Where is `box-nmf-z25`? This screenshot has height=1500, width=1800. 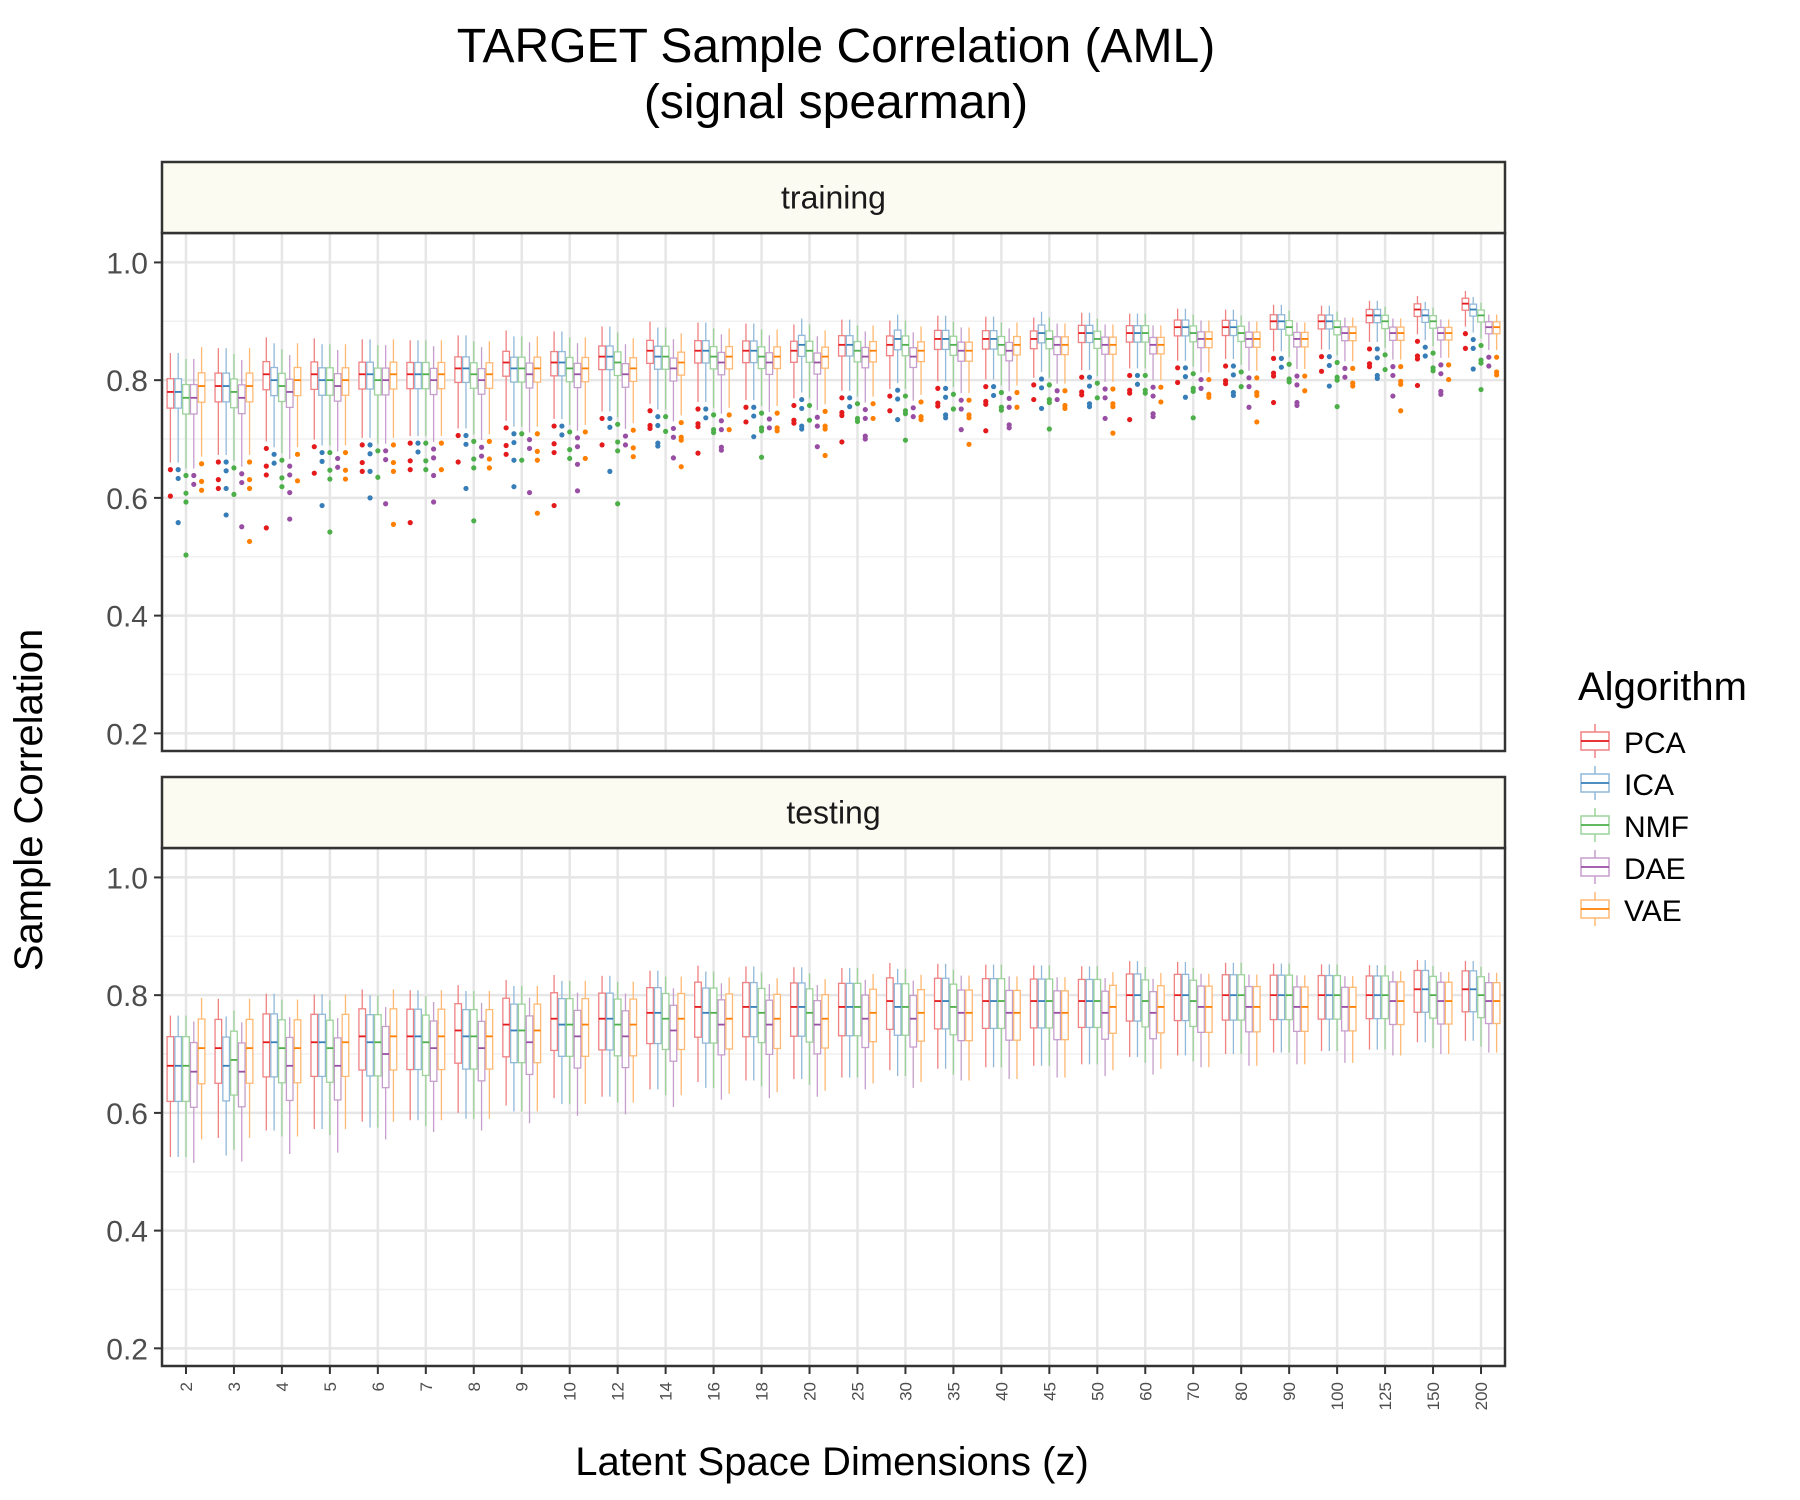
box-nmf-z25 is located at coordinates (857, 1023).